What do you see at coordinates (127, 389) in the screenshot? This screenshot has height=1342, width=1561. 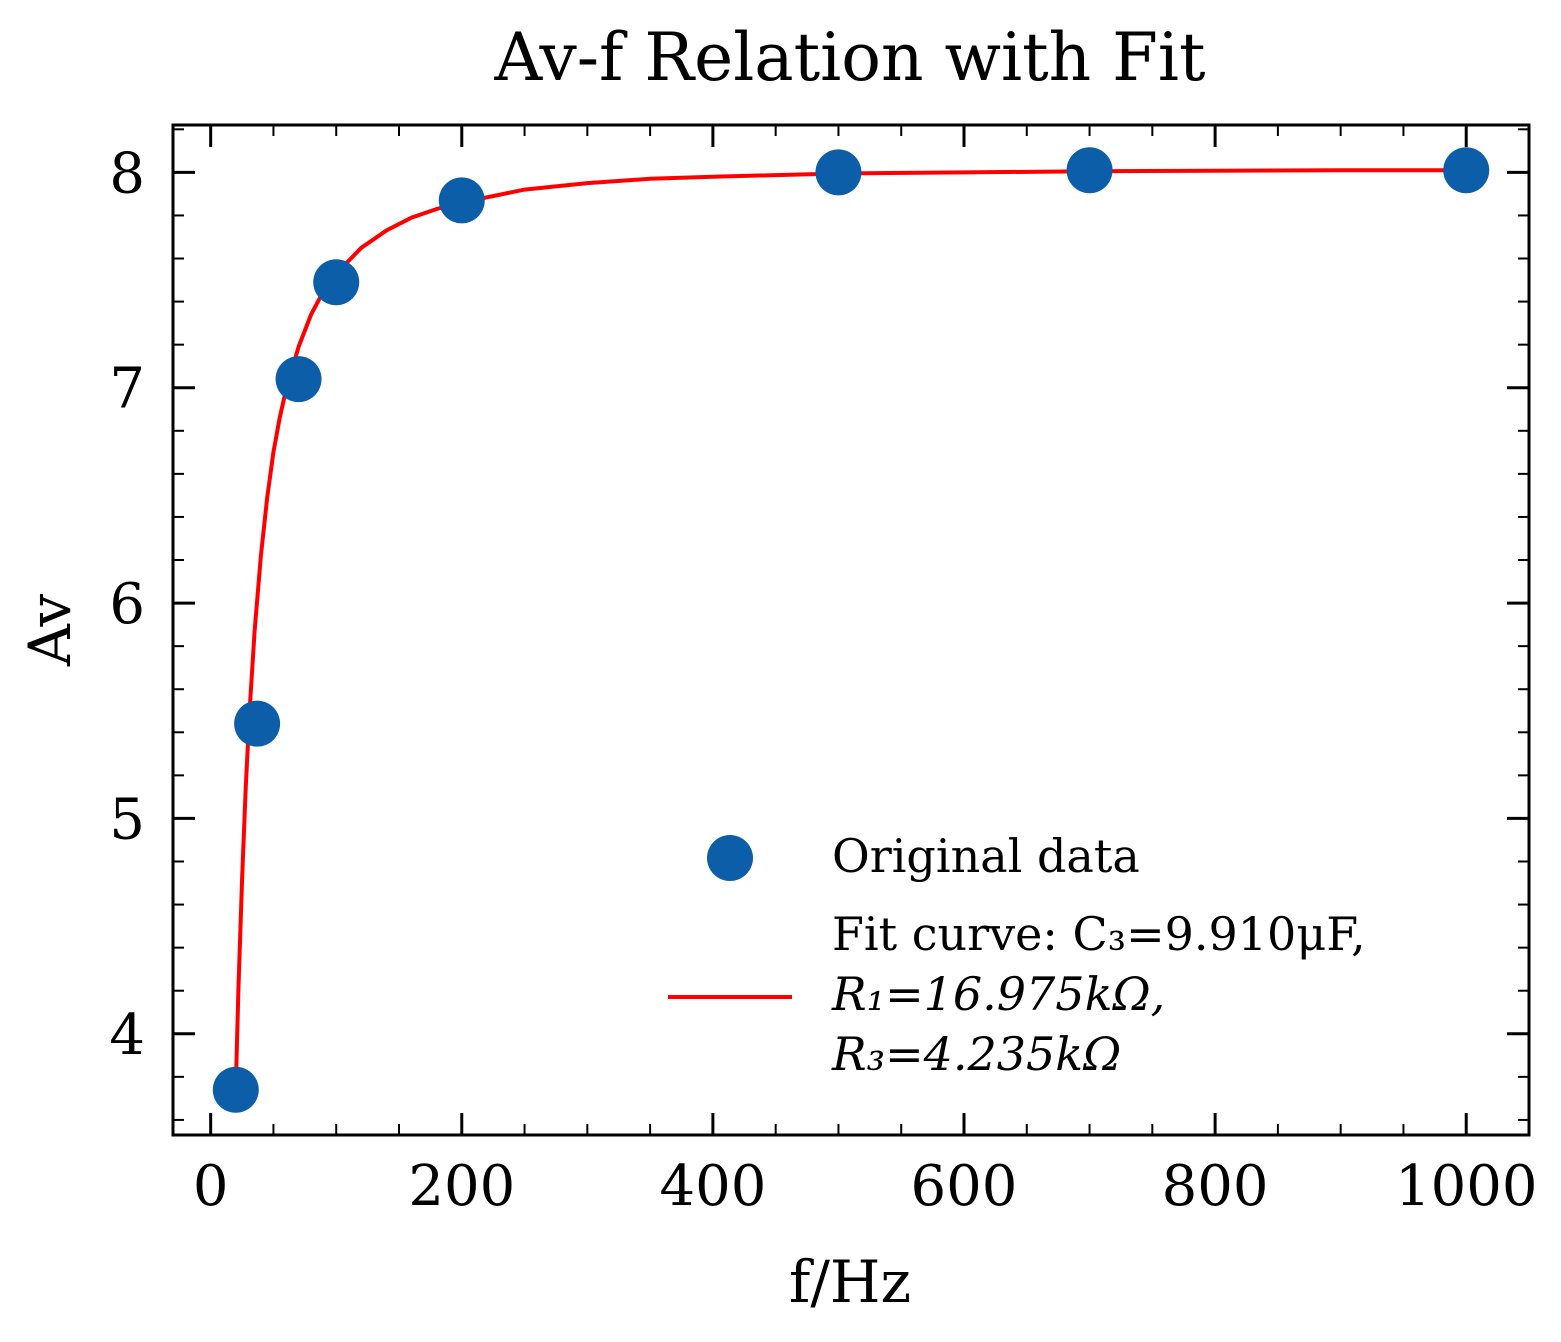 I see `y-tick-label: 7` at bounding box center [127, 389].